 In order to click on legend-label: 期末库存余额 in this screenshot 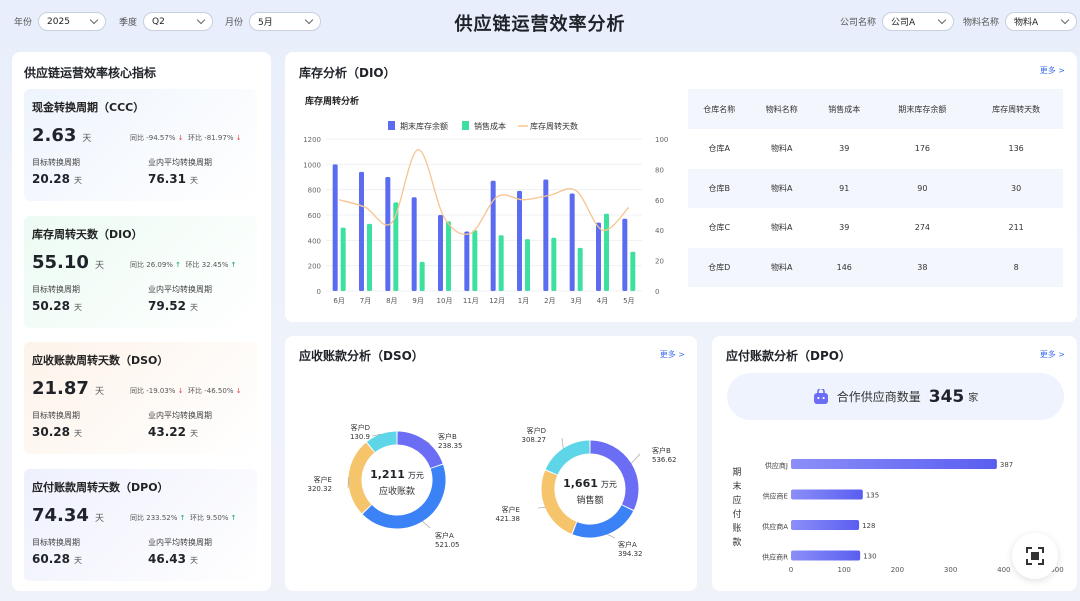, I will do `click(424, 126)`.